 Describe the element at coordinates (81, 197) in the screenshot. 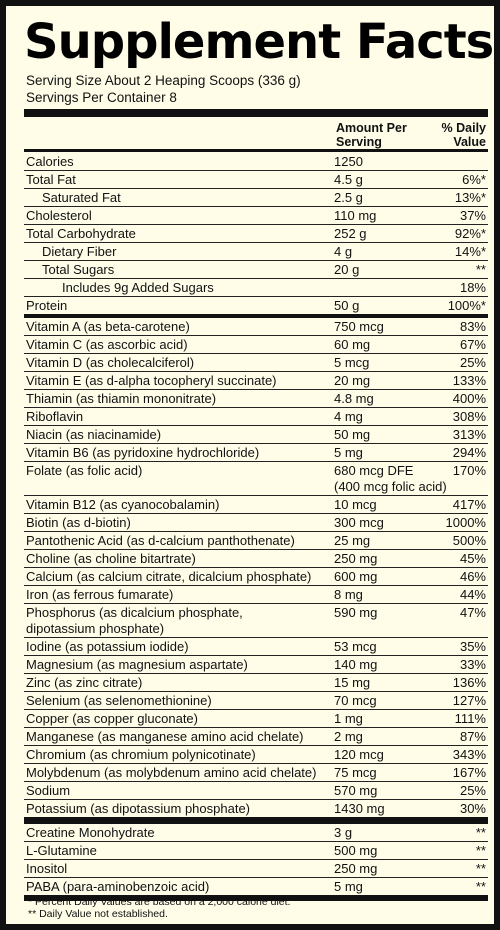

I see `nutrient-name: Saturated Fat` at that location.